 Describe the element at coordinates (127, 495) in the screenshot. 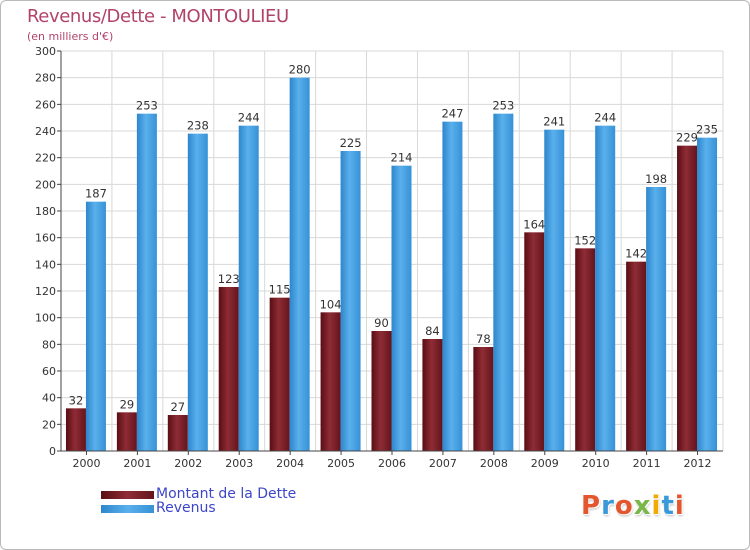

I see `legend-swatch-debt` at that location.